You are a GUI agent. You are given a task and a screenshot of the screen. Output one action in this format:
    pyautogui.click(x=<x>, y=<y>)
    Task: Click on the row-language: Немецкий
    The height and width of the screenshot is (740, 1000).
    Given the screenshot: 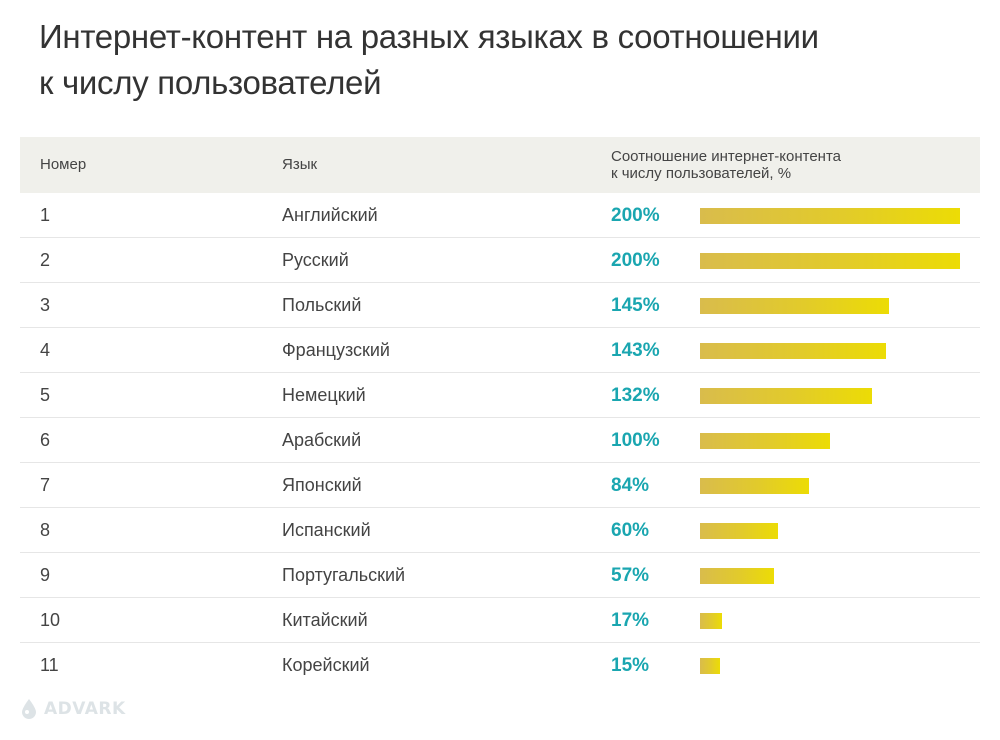 What is the action you would take?
    pyautogui.click(x=324, y=395)
    